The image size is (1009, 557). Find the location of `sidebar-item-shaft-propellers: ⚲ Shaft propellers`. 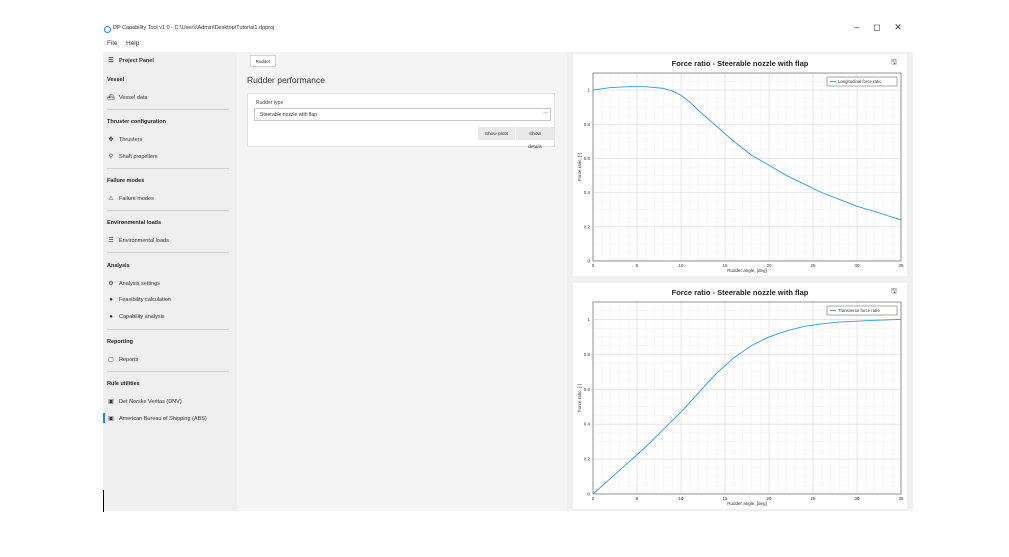

sidebar-item-shaft-propellers: ⚲ Shaft propellers is located at coordinates (132, 156).